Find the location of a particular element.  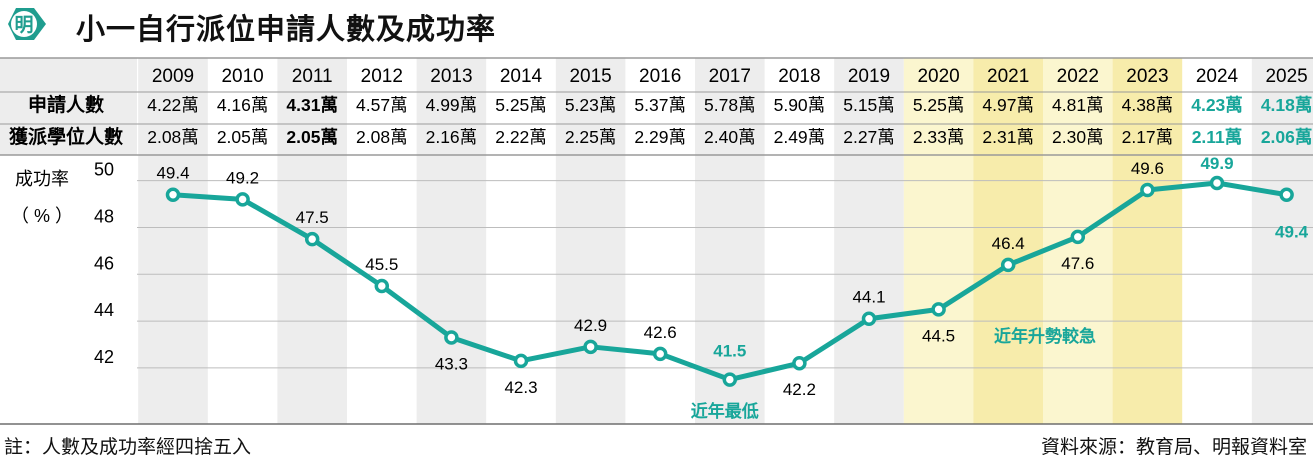

applicants-2015: 5.23萬 is located at coordinates (591, 105).